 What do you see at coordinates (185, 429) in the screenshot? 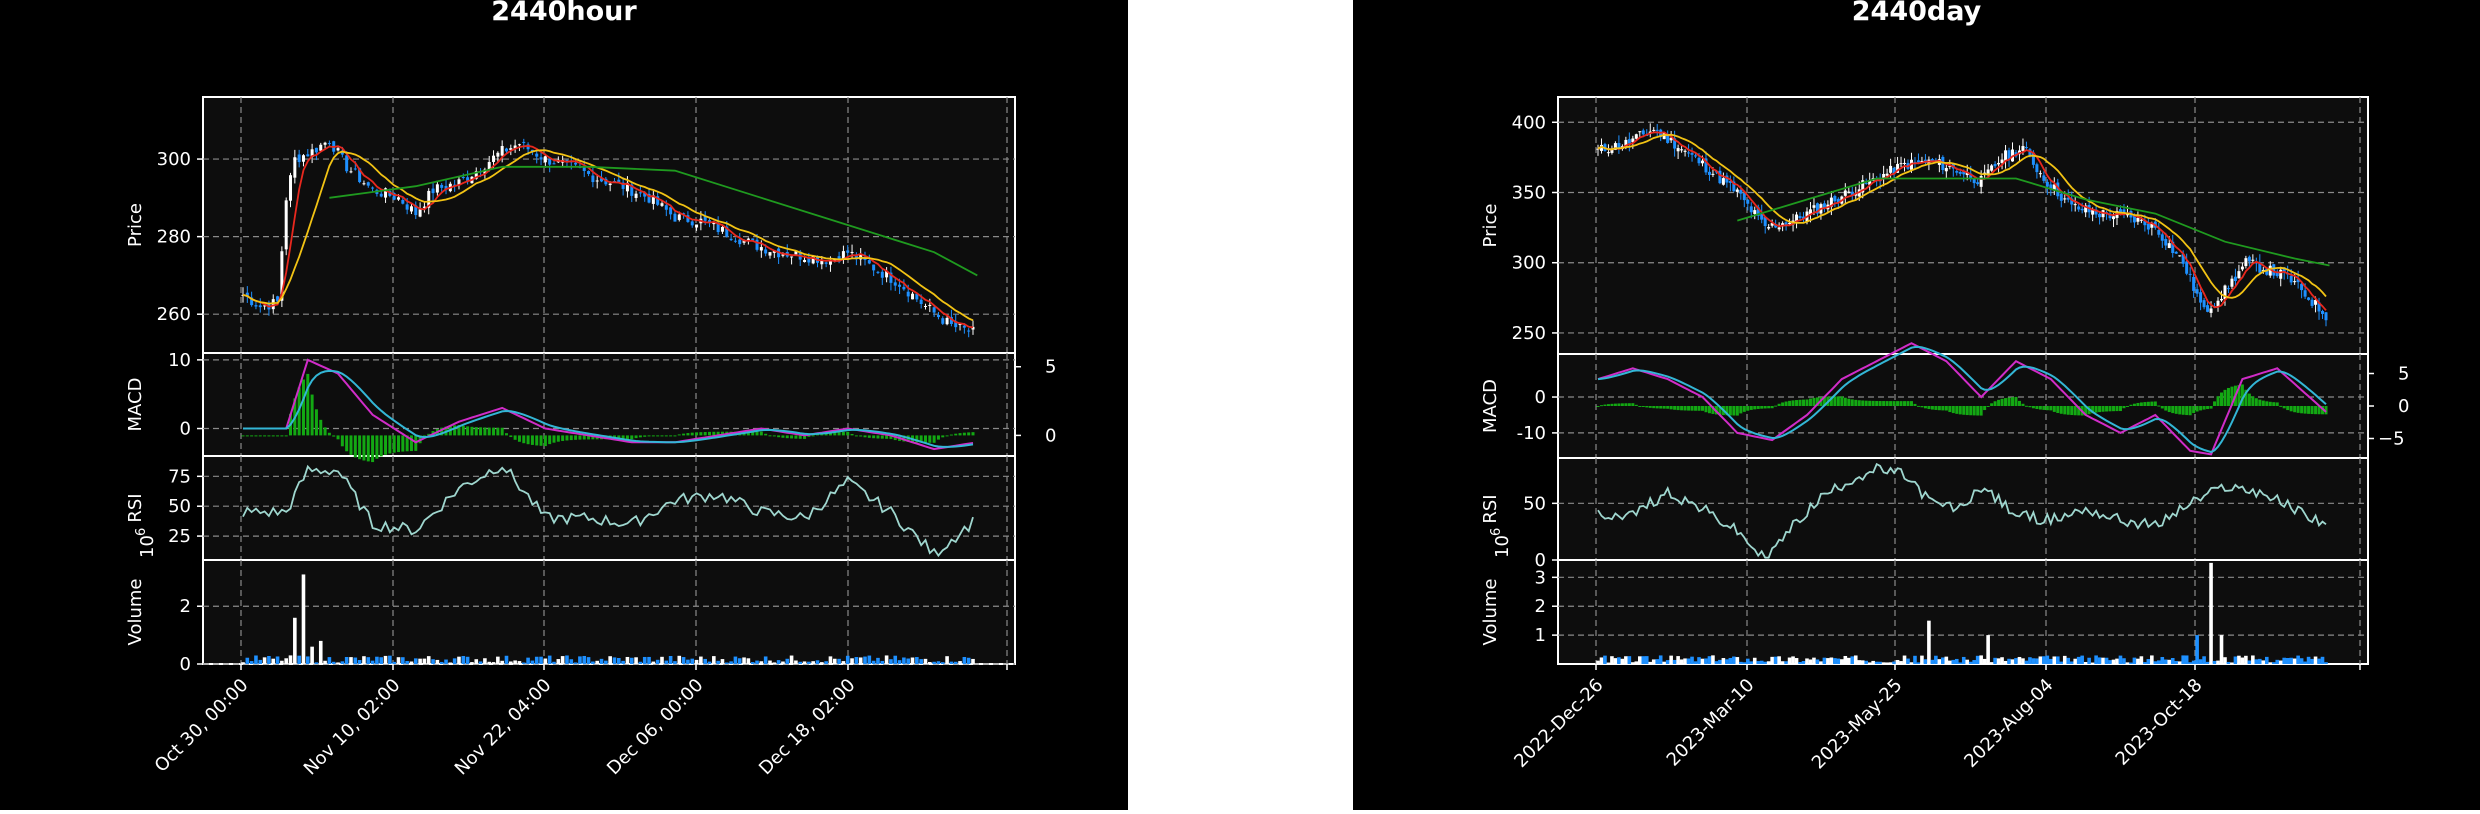
I see `macd-ytick-label: 0` at bounding box center [185, 429].